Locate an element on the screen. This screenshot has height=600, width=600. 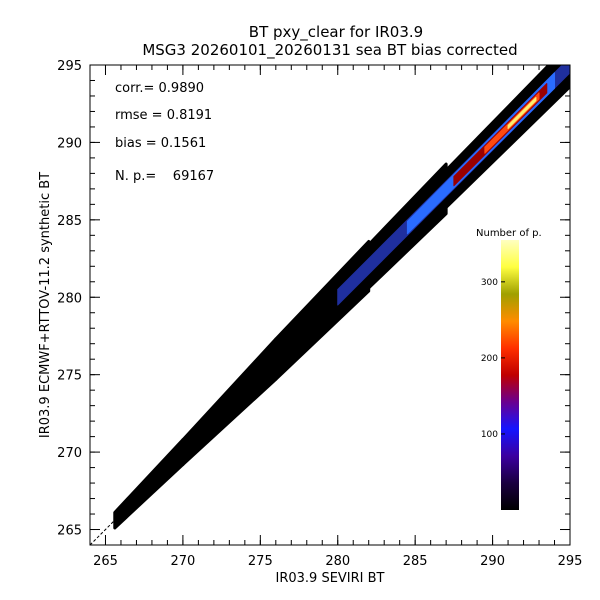
y-tick-label: 265 is located at coordinates (69, 531).